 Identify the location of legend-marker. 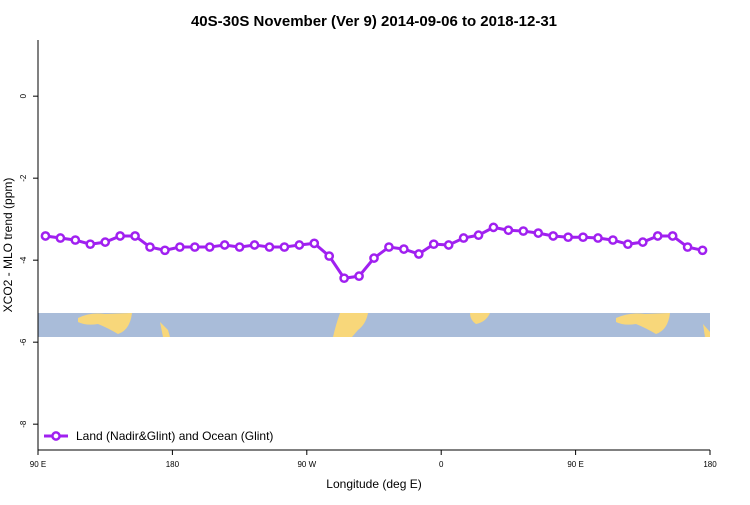
(56, 436).